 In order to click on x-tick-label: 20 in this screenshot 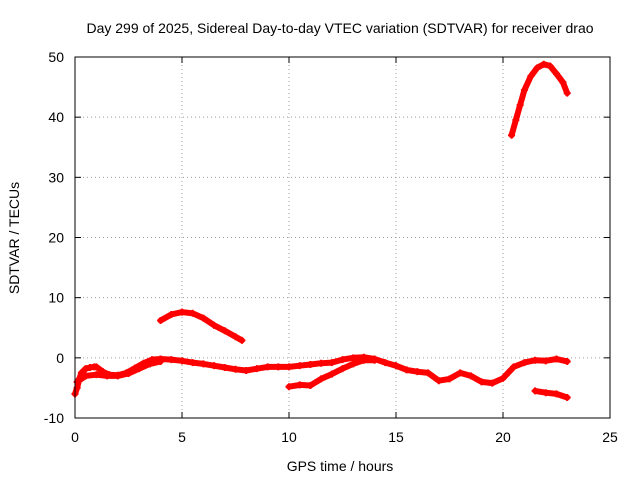, I will do `click(503, 437)`.